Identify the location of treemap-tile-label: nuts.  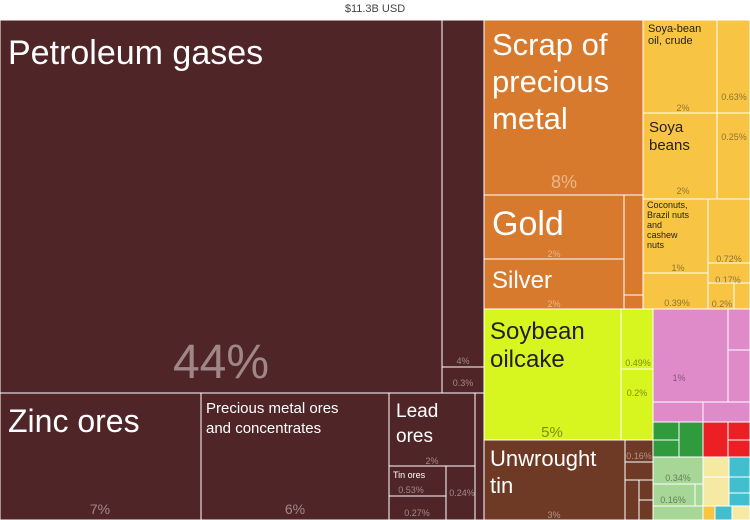
(656, 245).